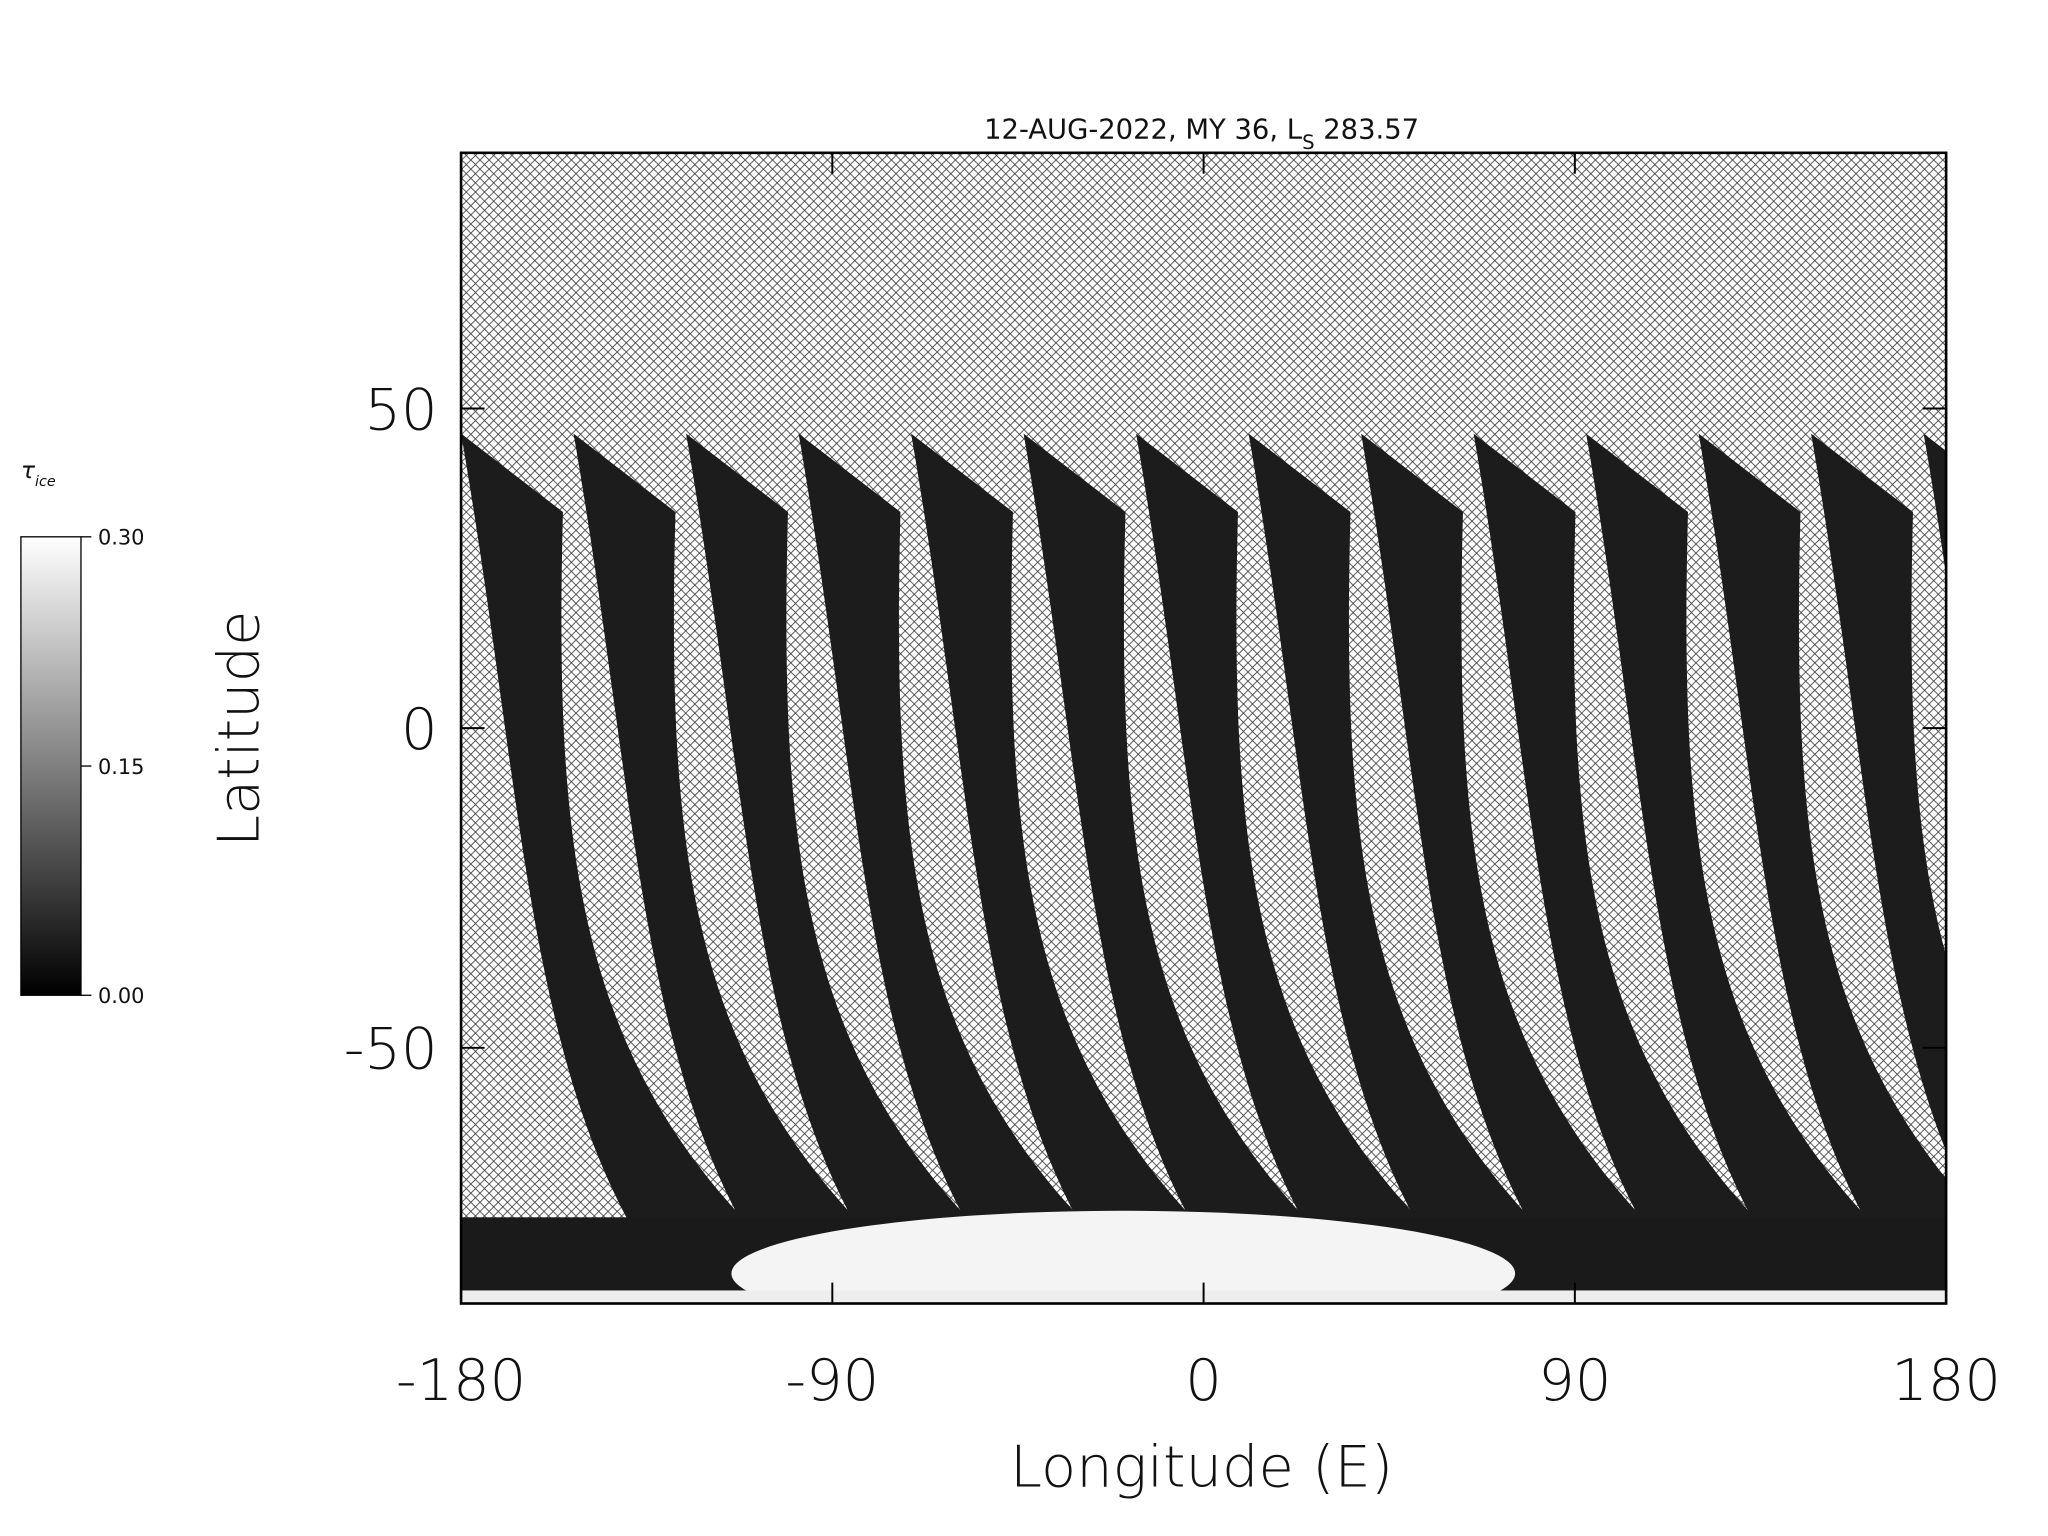  I want to click on colorbar-label: τice, so click(38, 473).